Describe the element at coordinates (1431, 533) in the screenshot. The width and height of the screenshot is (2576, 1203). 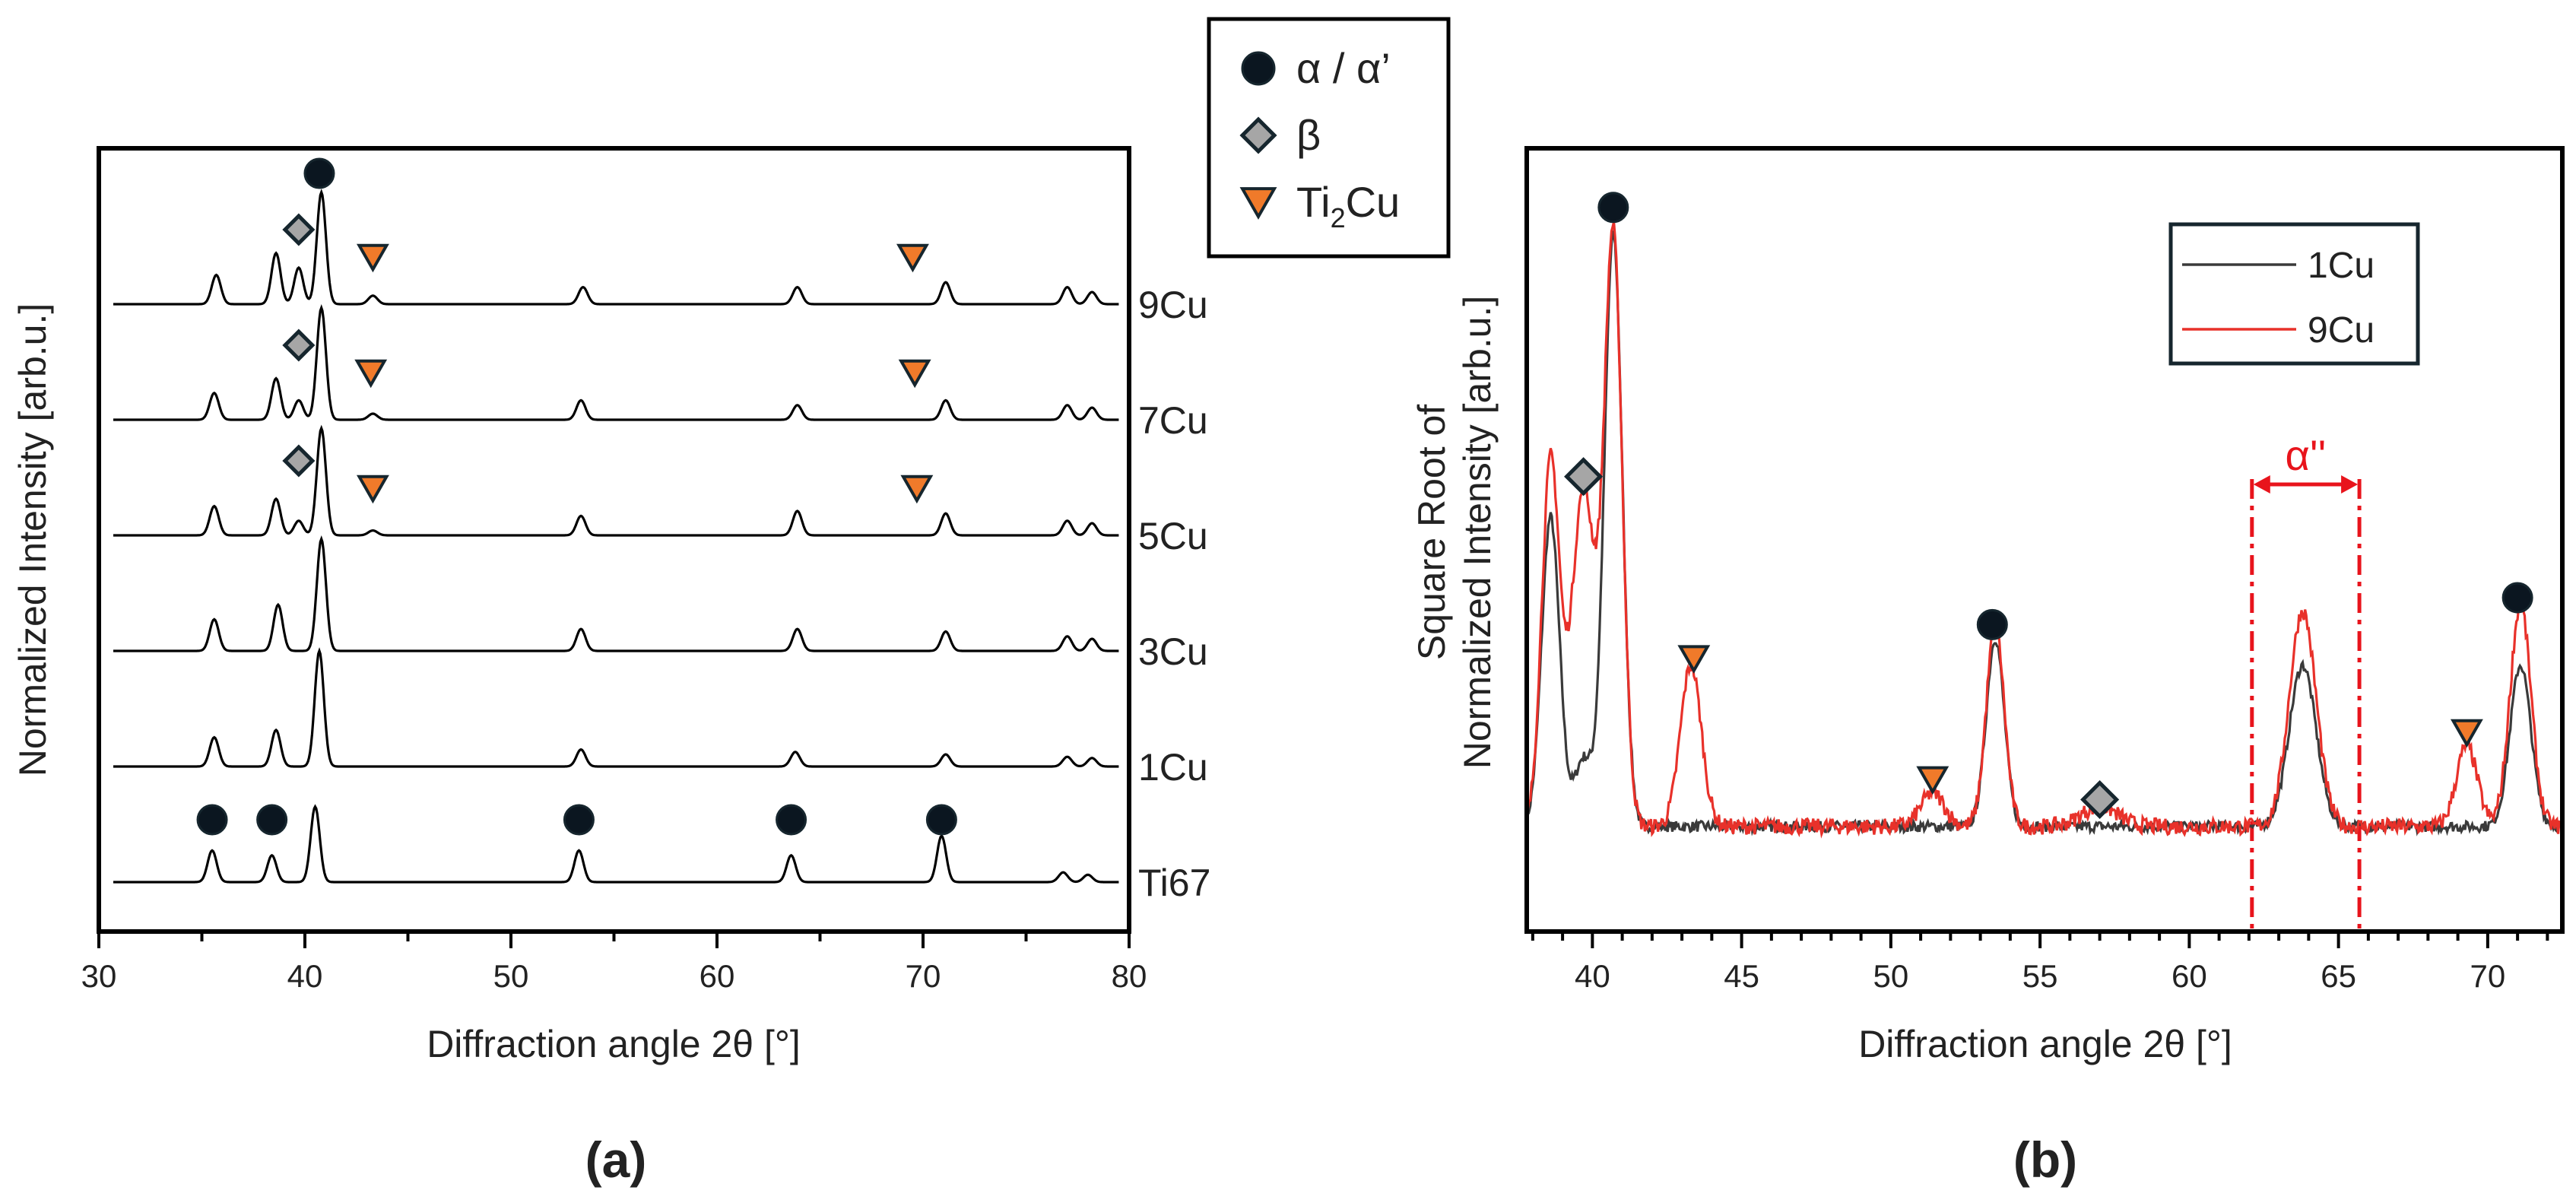
I see `panel-b-y-axis-label-line1: Square Root of` at that location.